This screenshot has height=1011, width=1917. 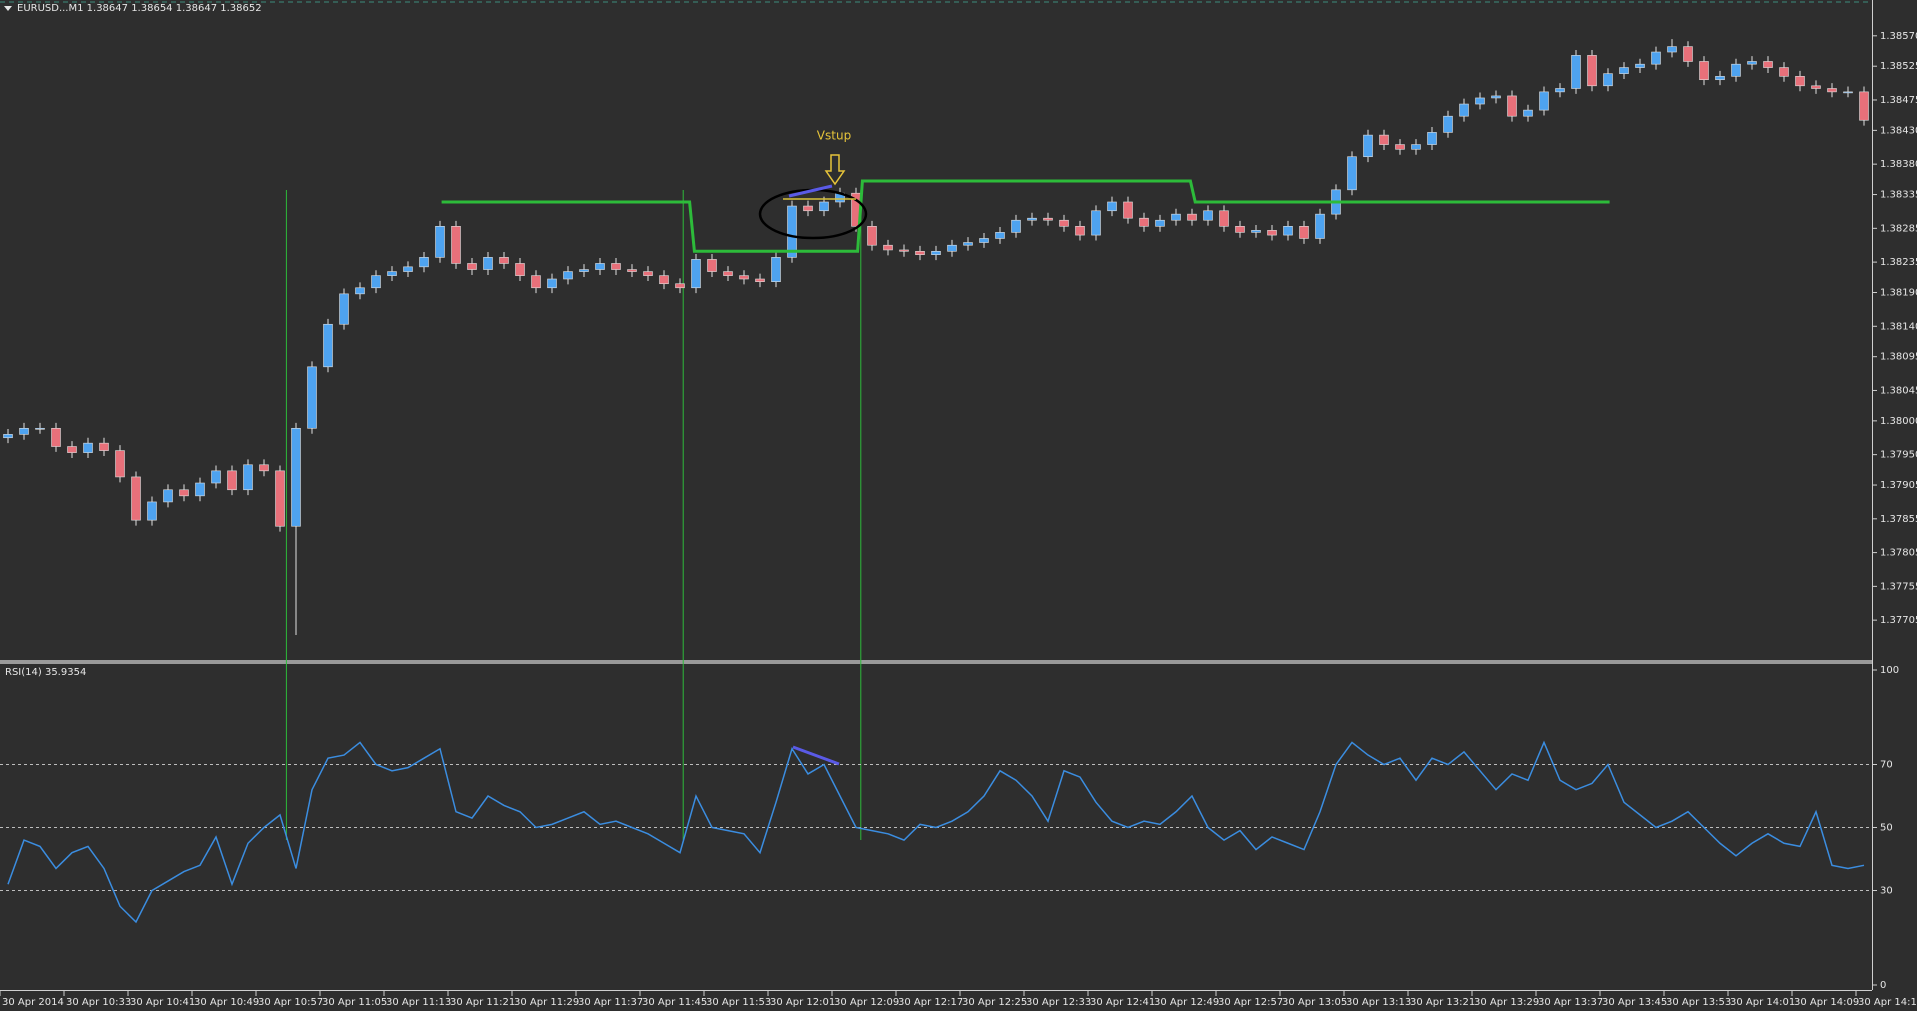 I want to click on y-tick-label: 70, so click(x=1886, y=765).